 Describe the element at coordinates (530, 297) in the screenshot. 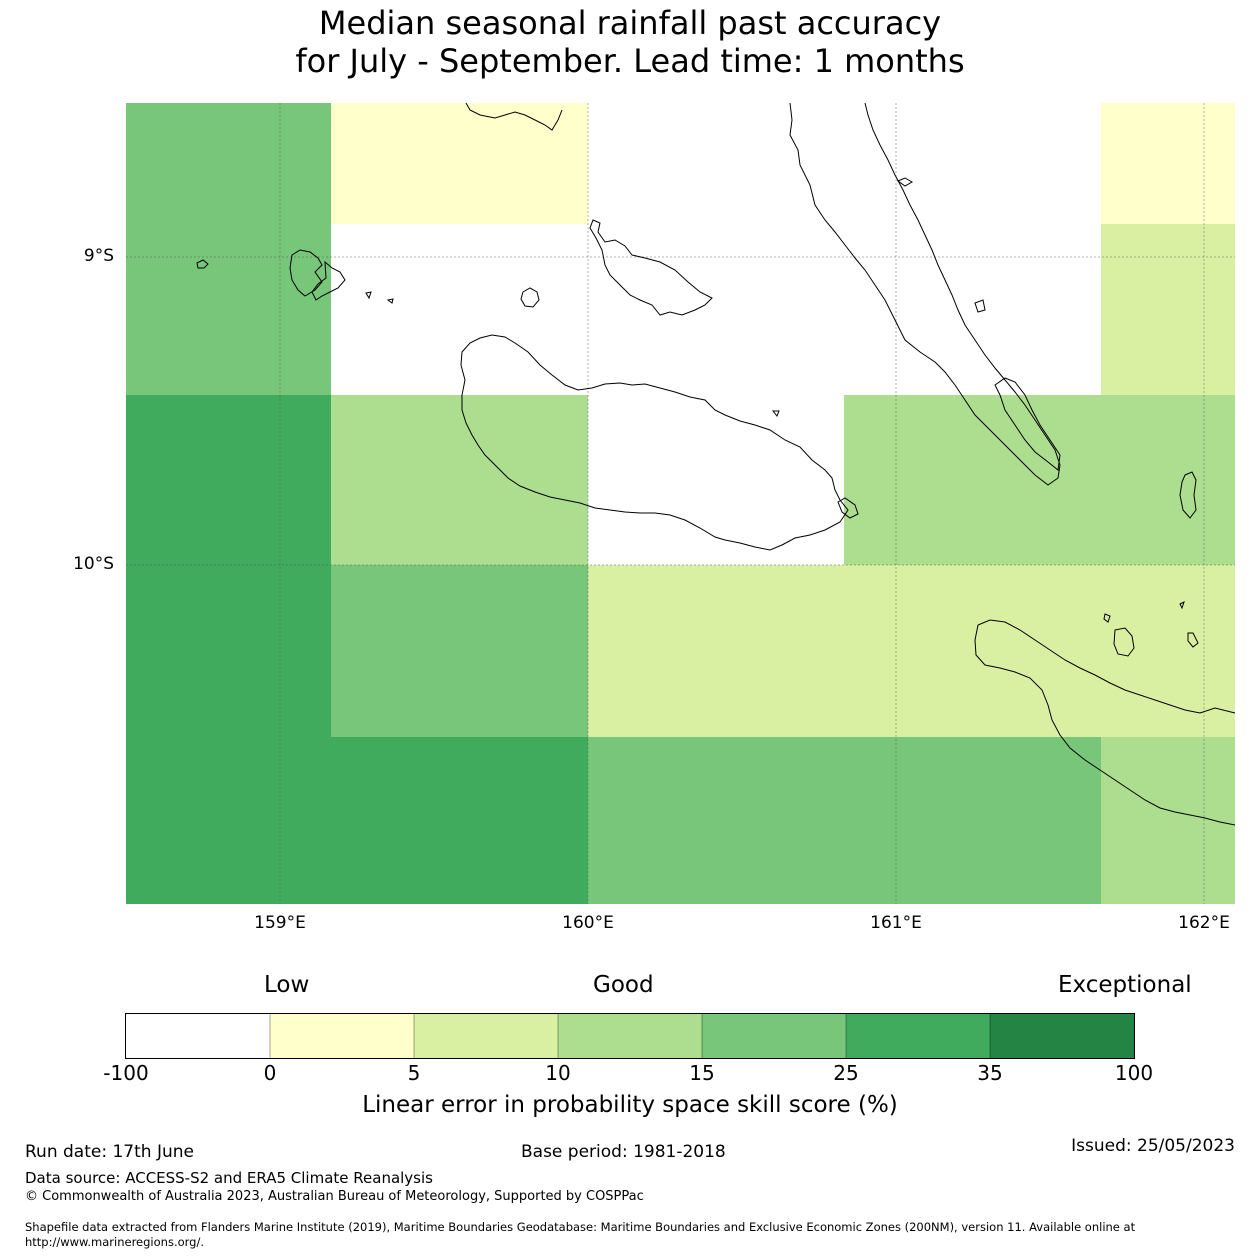

I see `savo-island-coastline` at that location.